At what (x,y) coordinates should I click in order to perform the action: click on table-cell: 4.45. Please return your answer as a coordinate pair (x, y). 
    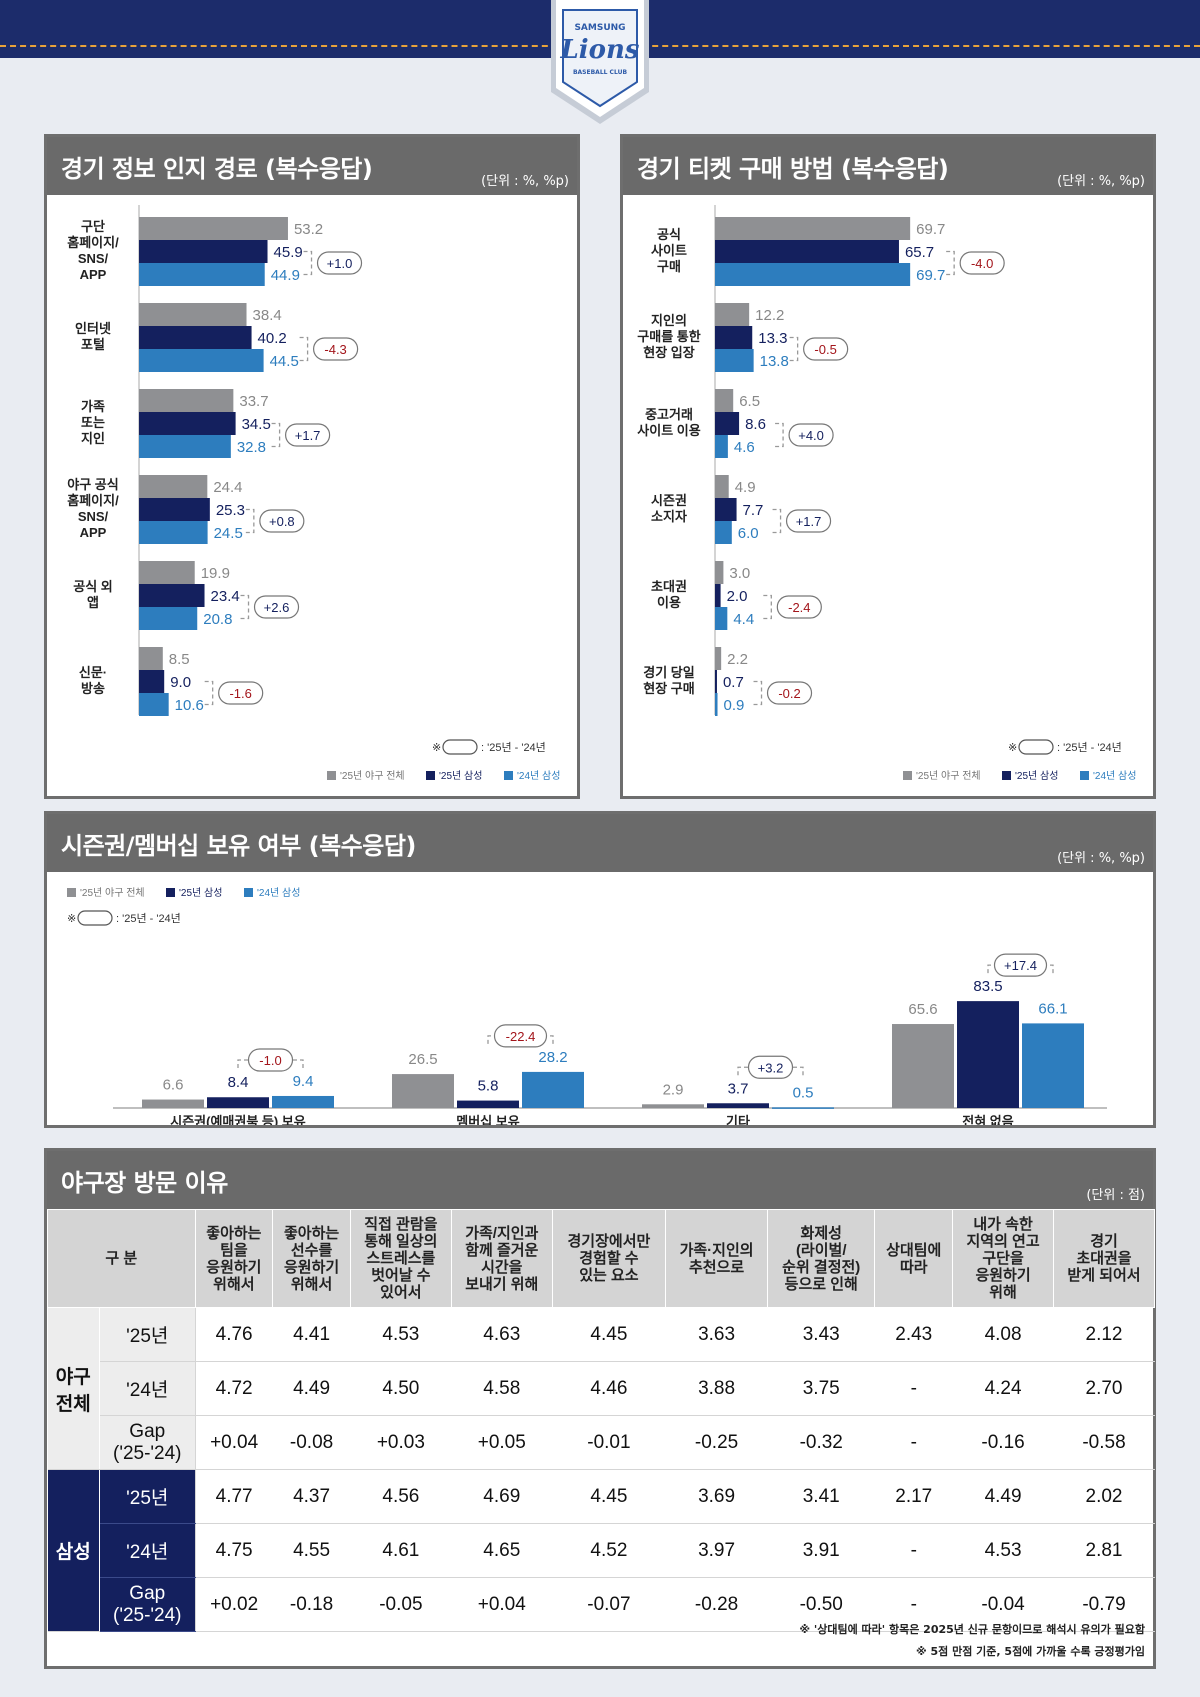
    Looking at the image, I should click on (609, 1496).